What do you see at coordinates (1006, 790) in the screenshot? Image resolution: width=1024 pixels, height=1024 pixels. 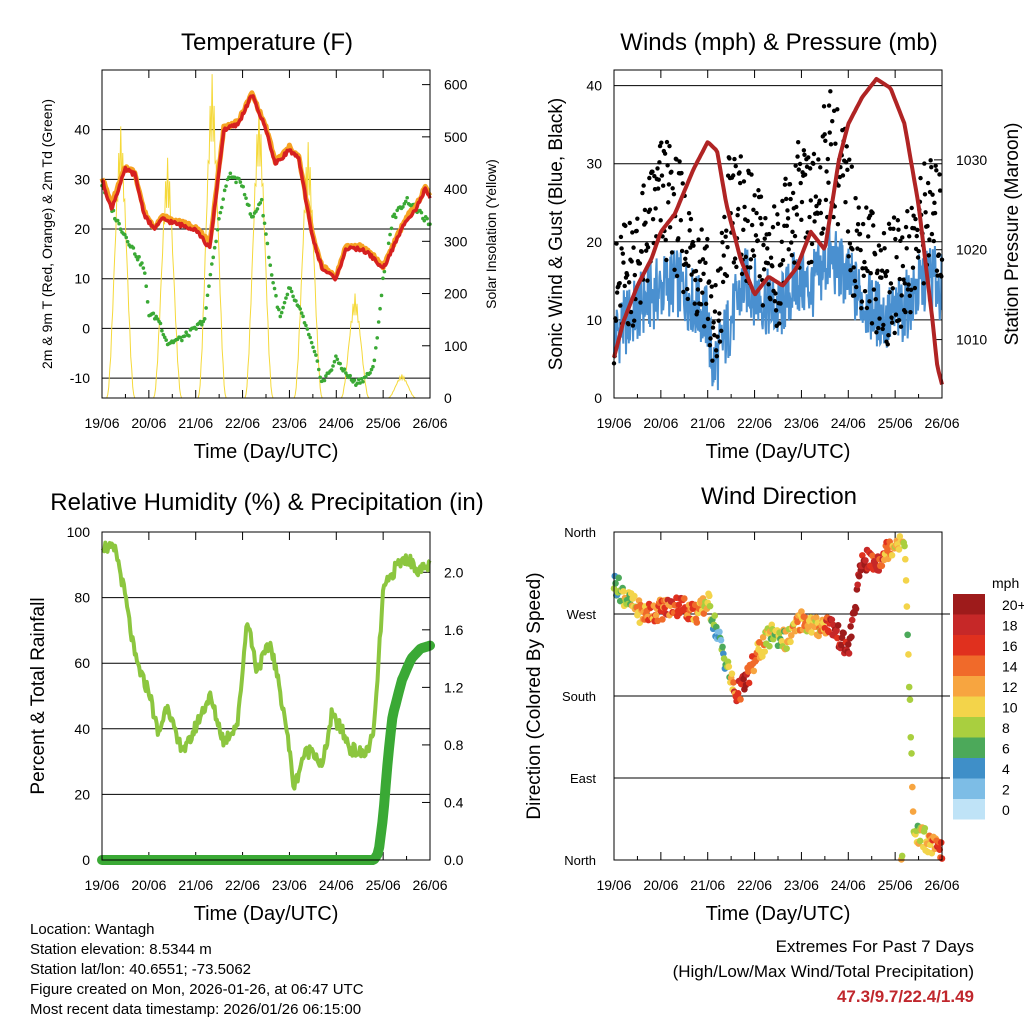 I see `legend-label: 2` at bounding box center [1006, 790].